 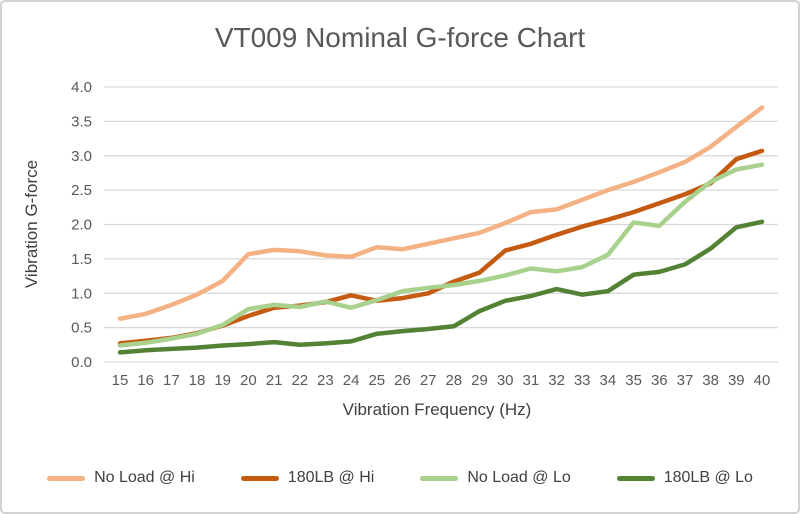 I want to click on x-tick-label: 30, so click(x=505, y=380).